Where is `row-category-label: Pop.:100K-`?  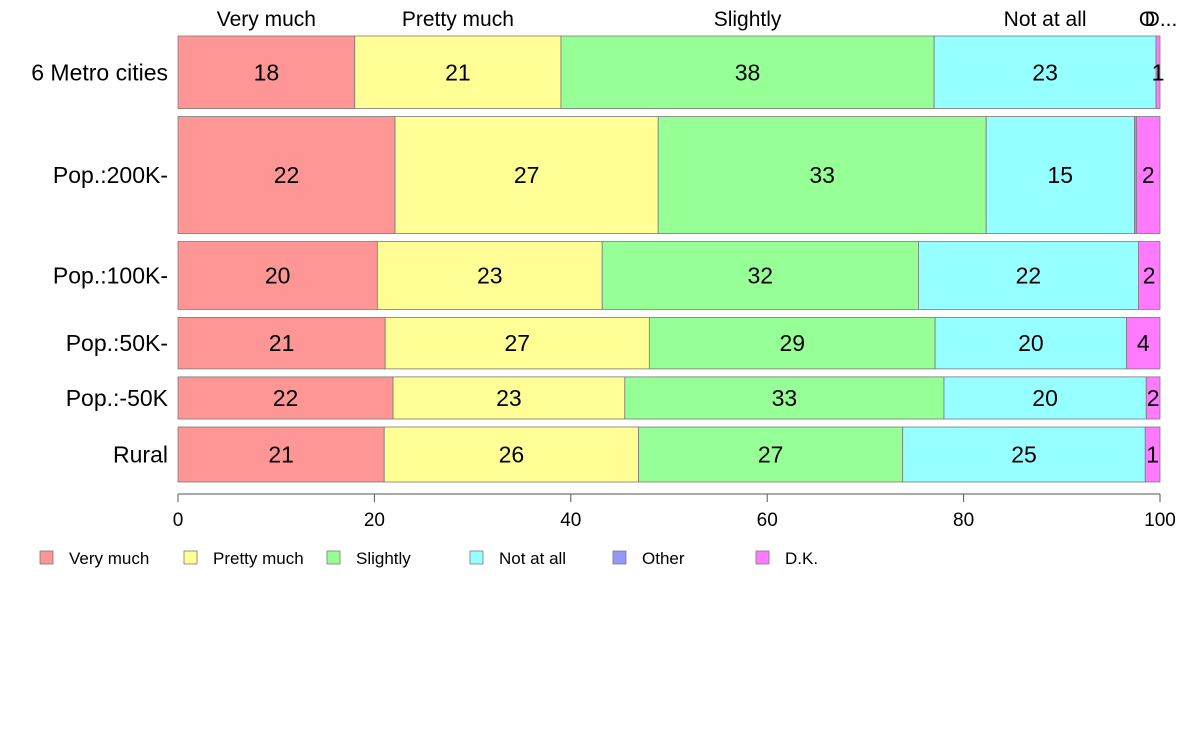
row-category-label: Pop.:100K- is located at coordinates (110, 275).